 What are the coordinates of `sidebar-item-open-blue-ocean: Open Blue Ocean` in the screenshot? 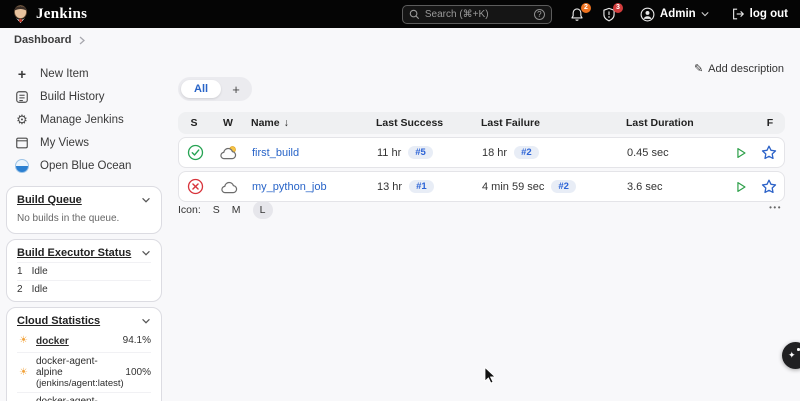 It's located at (84, 165).